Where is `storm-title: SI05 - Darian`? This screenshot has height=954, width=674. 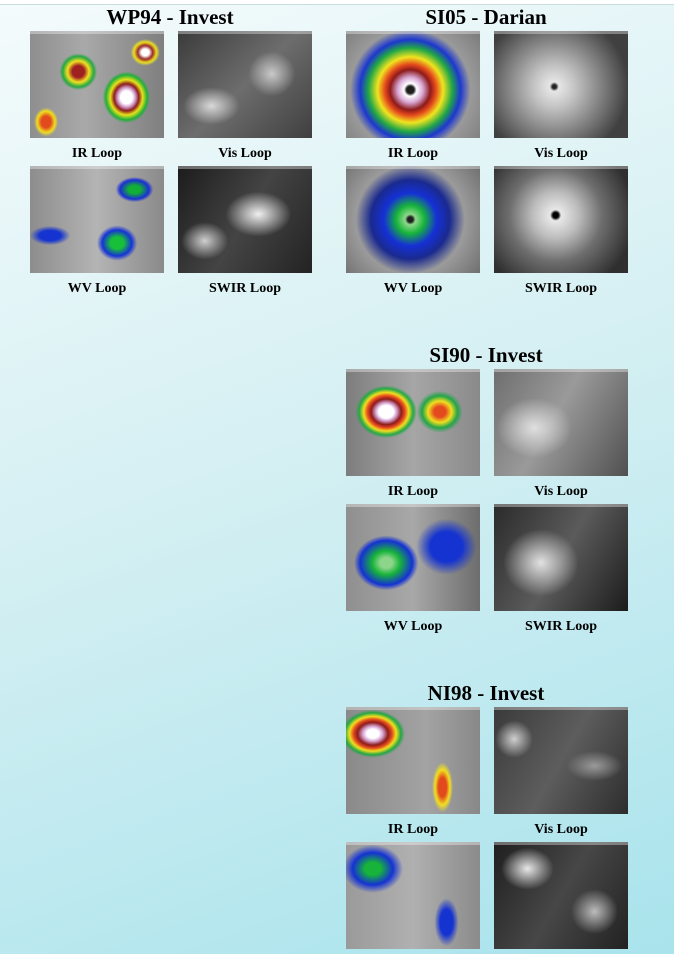
storm-title: SI05 - Darian is located at coordinates (486, 17).